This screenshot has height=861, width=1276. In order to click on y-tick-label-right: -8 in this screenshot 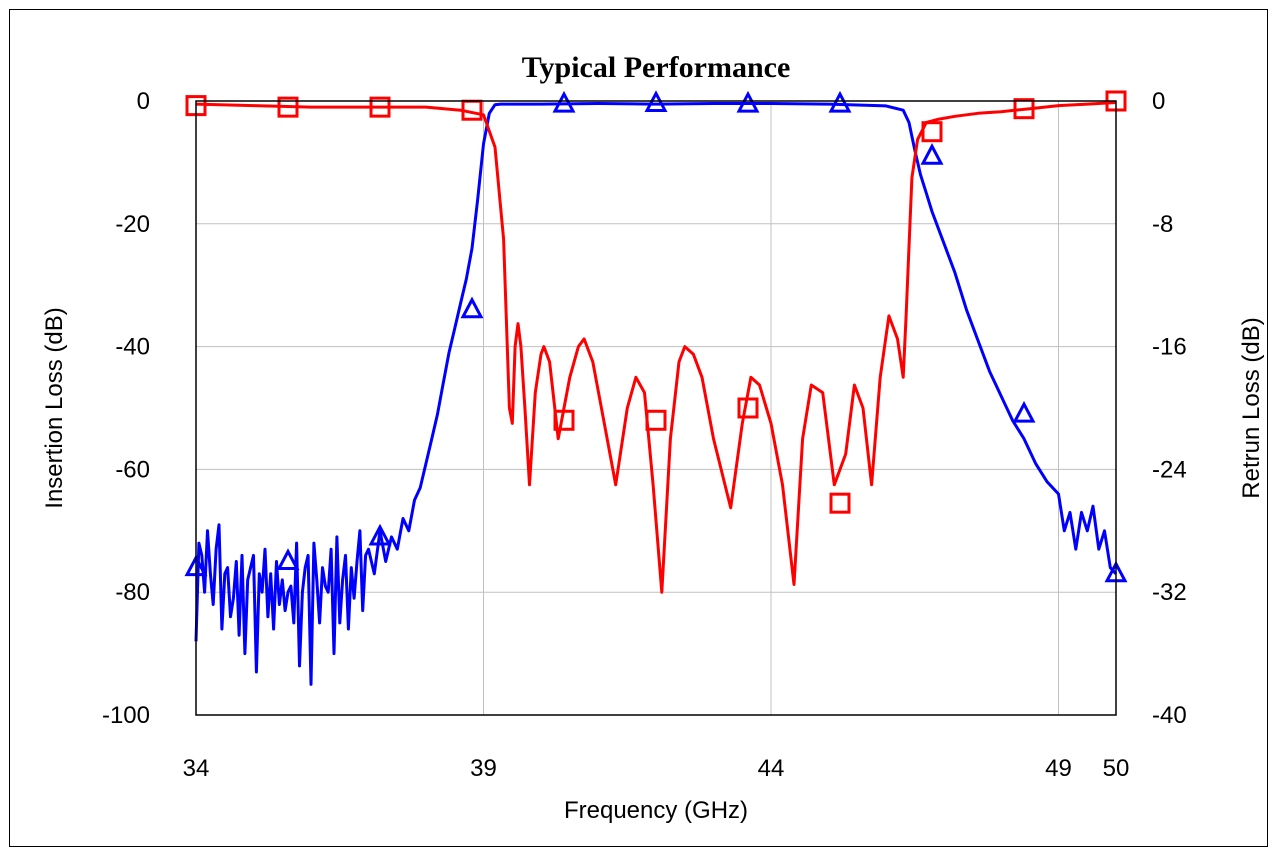, I will do `click(1162, 224)`.